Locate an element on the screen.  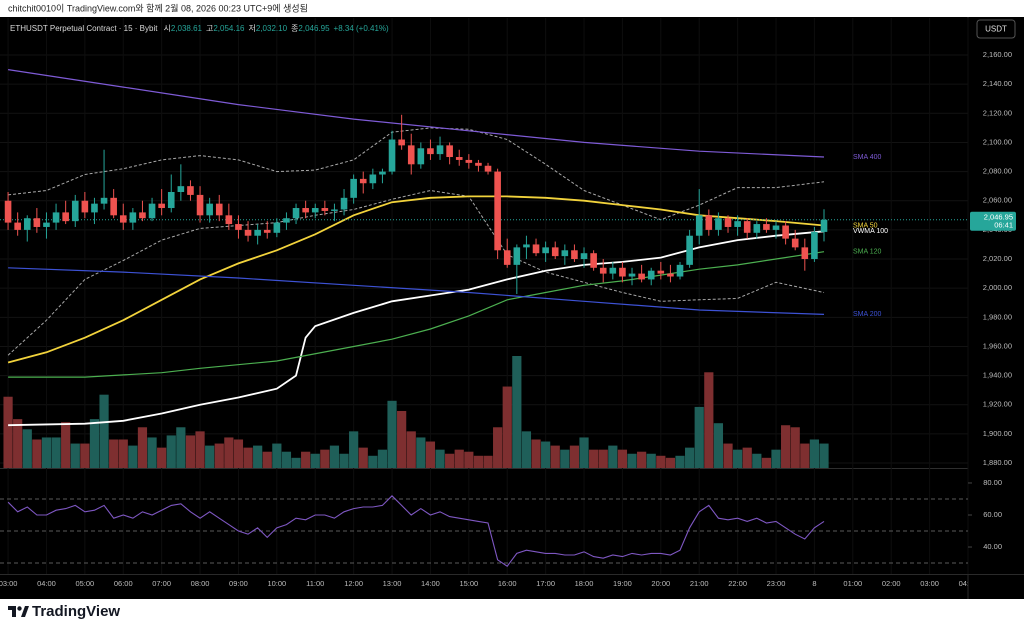
y-tick-label: 2,160.00 is located at coordinates (997, 54).